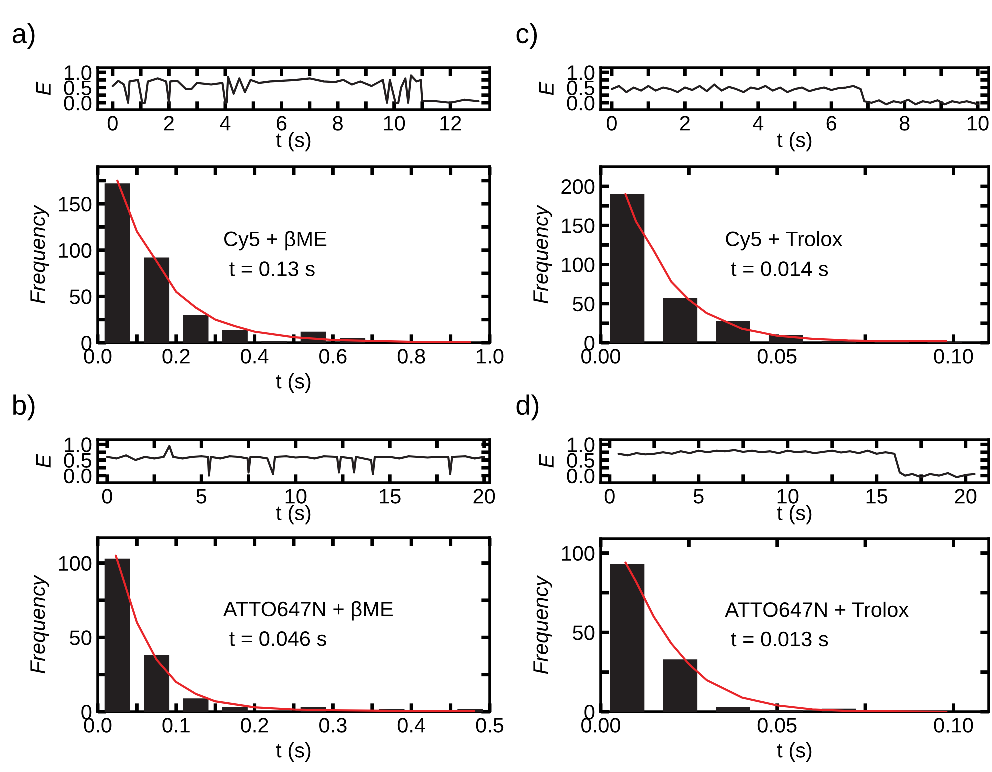  What do you see at coordinates (779, 269) in the screenshot?
I see `annotation: t = 0.014 s` at bounding box center [779, 269].